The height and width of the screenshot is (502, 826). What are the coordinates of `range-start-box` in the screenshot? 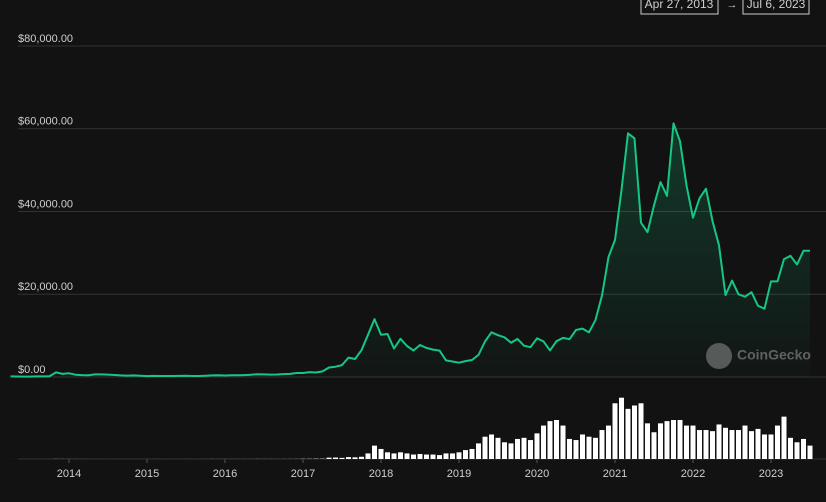 It's located at (679, 7).